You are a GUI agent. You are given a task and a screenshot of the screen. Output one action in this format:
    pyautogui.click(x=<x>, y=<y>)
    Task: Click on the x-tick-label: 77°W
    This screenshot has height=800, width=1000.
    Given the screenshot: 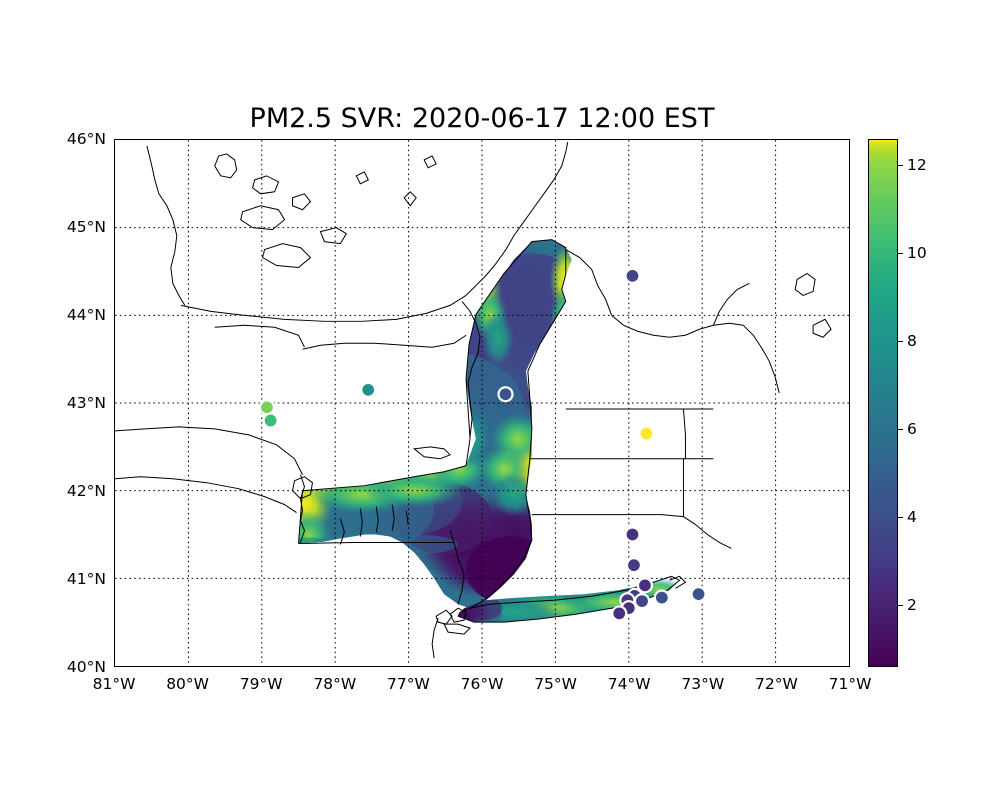 What is the action you would take?
    pyautogui.click(x=408, y=684)
    